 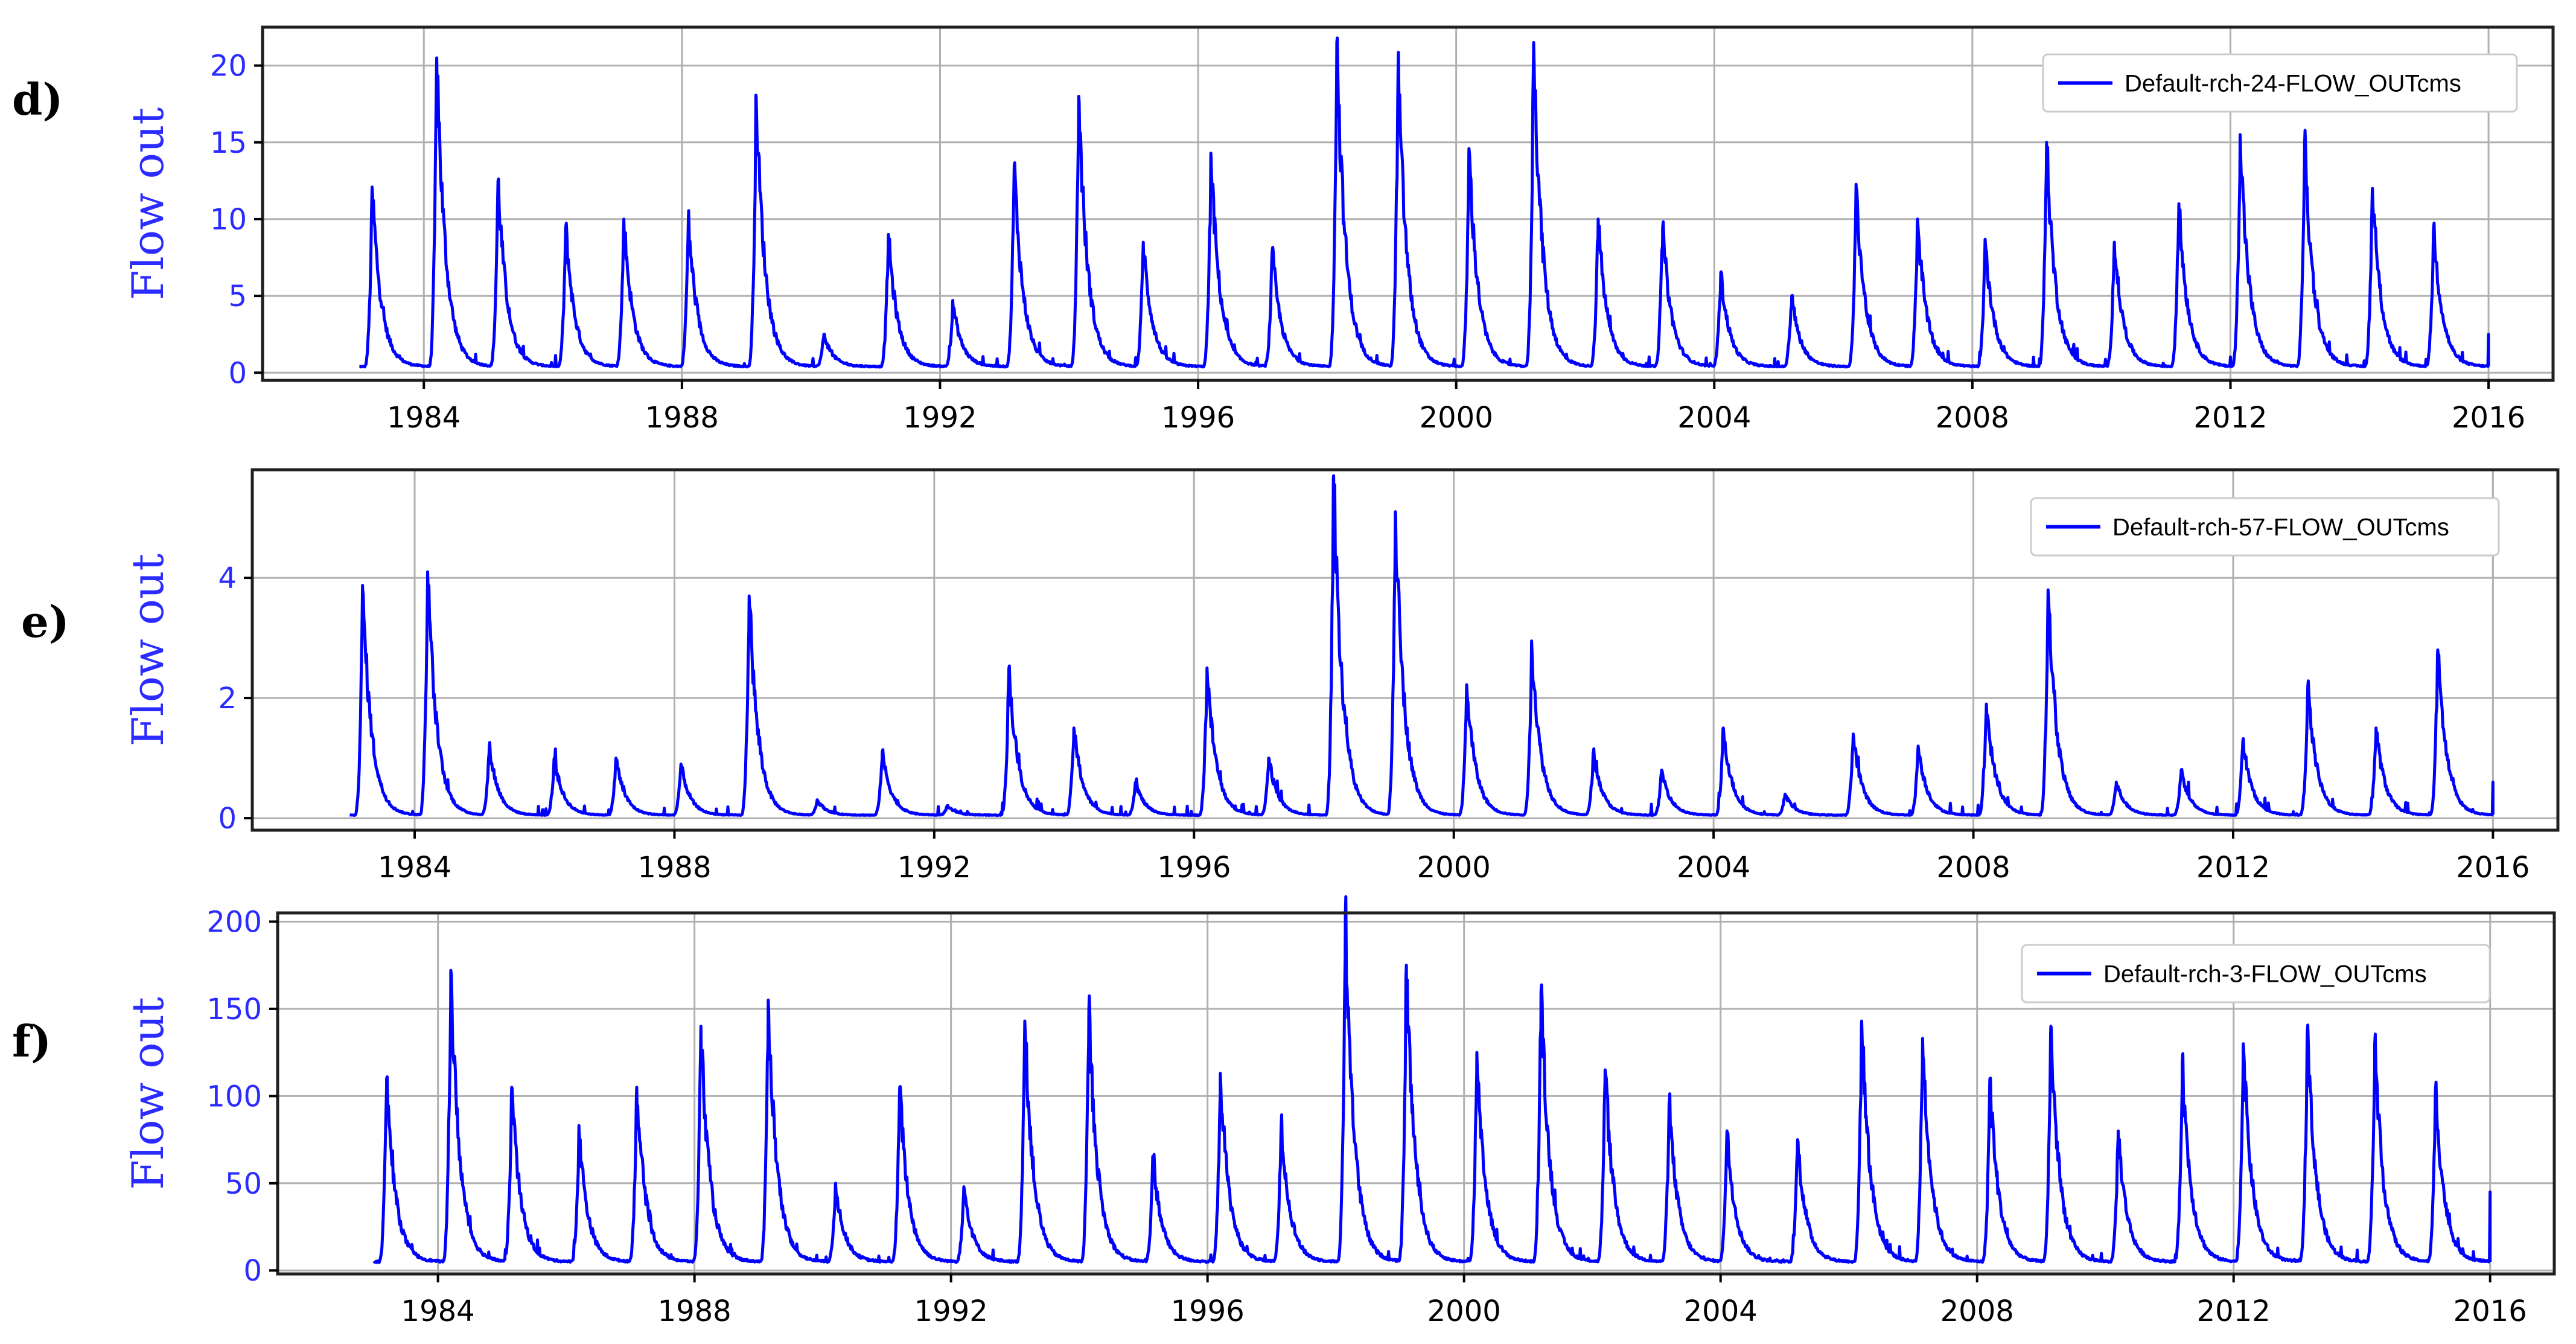 What do you see at coordinates (31, 1041) in the screenshot?
I see `panel-label: f)` at bounding box center [31, 1041].